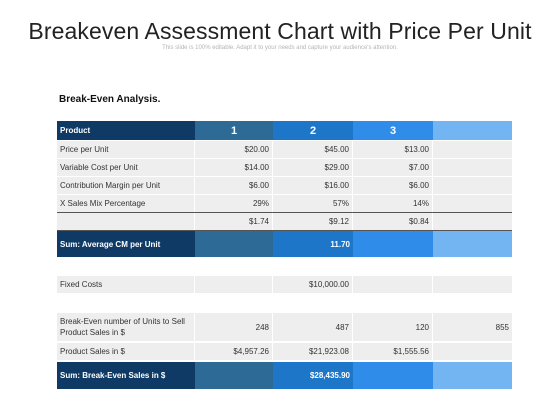  What do you see at coordinates (393, 149) in the screenshot?
I see `row-value: $13.00` at bounding box center [393, 149].